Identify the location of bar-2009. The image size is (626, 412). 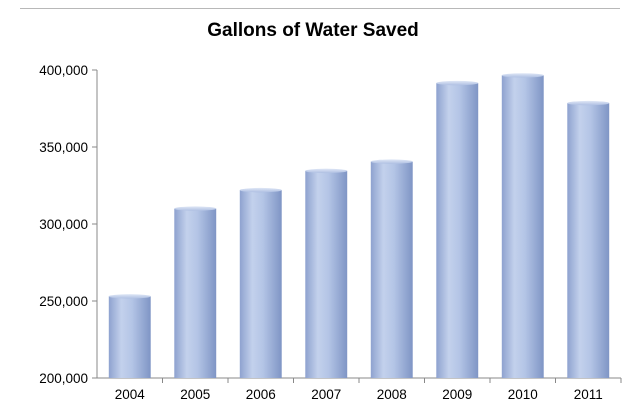
(457, 229).